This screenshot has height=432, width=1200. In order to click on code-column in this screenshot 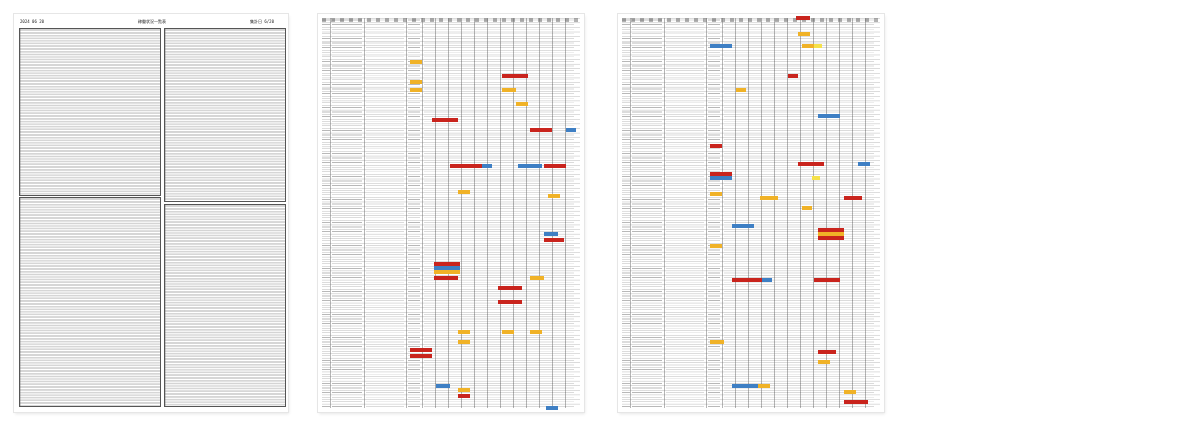, I will do `click(714, 213)`.